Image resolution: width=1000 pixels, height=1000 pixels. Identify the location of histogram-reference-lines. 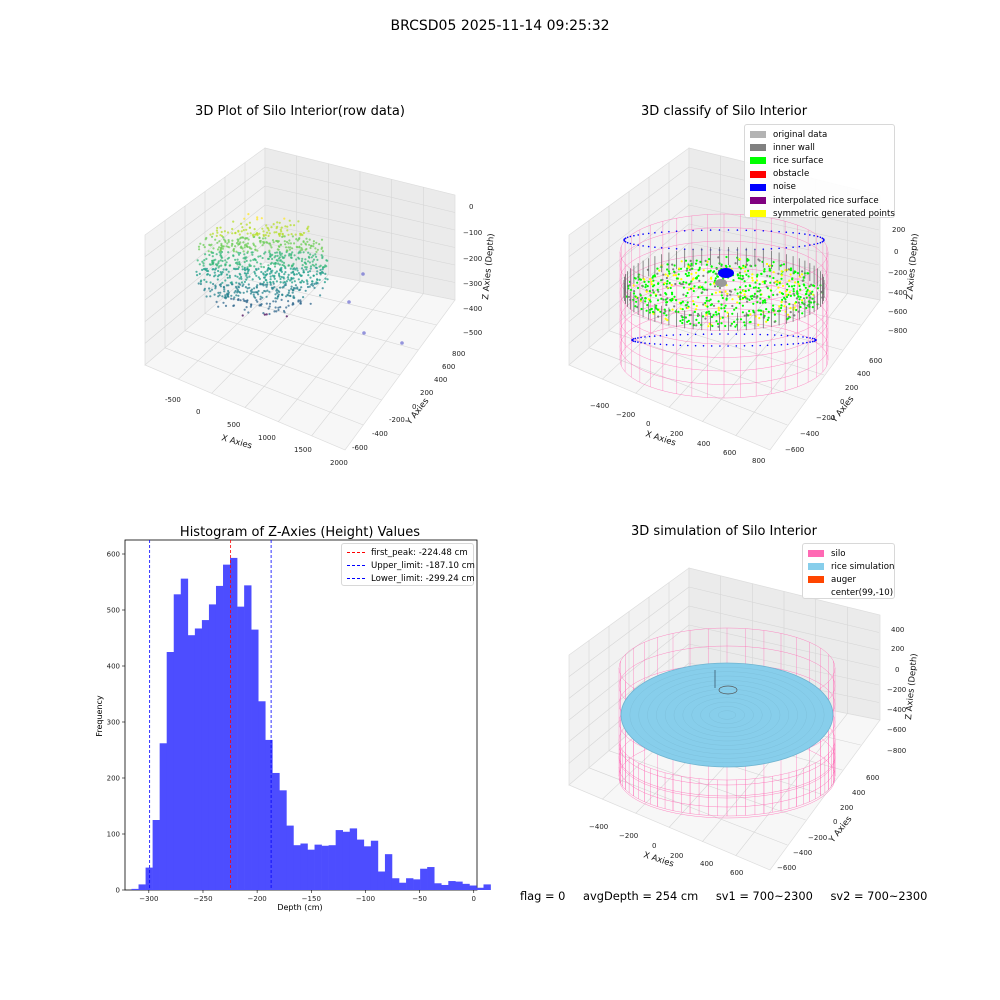
(210, 715).